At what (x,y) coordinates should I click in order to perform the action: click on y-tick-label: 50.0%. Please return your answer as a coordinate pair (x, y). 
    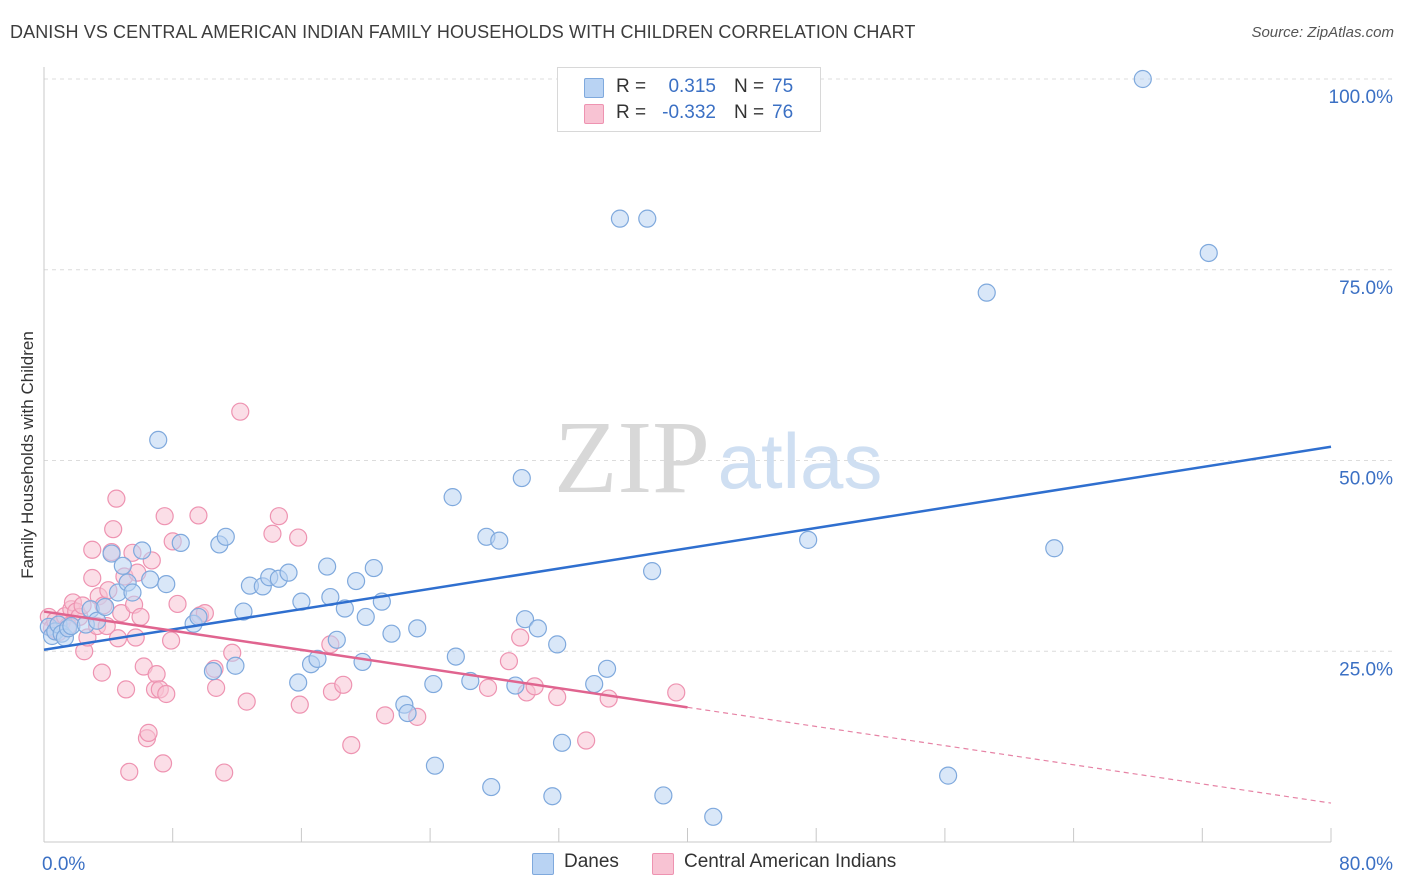
    Looking at the image, I should click on (1366, 479).